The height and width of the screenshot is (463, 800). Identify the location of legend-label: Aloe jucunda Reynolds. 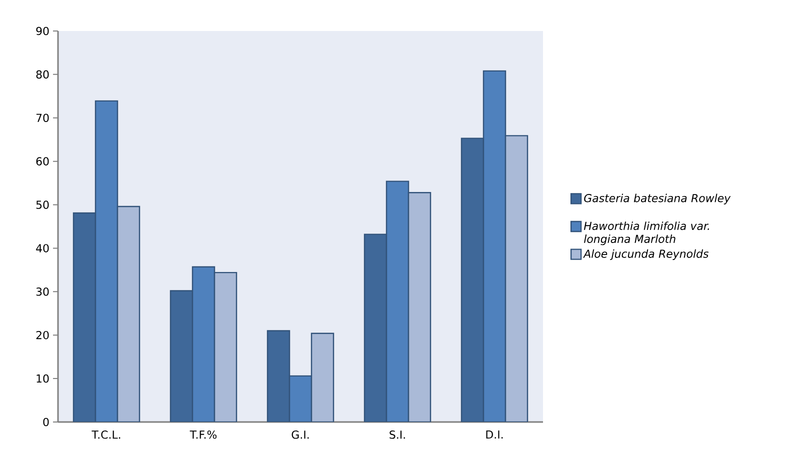
(646, 254).